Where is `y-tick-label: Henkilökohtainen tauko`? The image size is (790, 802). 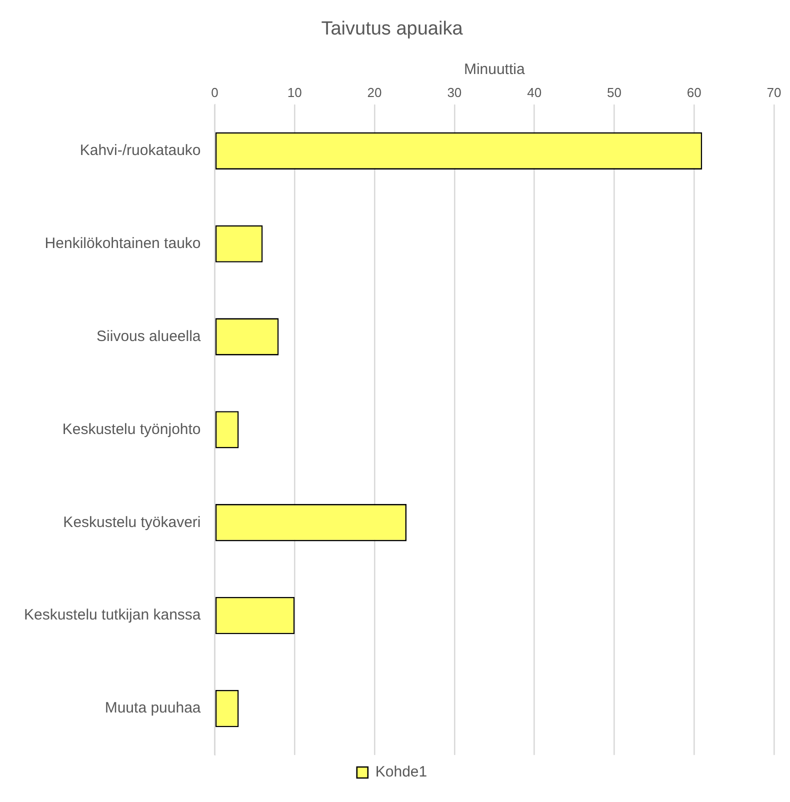 y-tick-label: Henkilökohtainen tauko is located at coordinates (122, 243).